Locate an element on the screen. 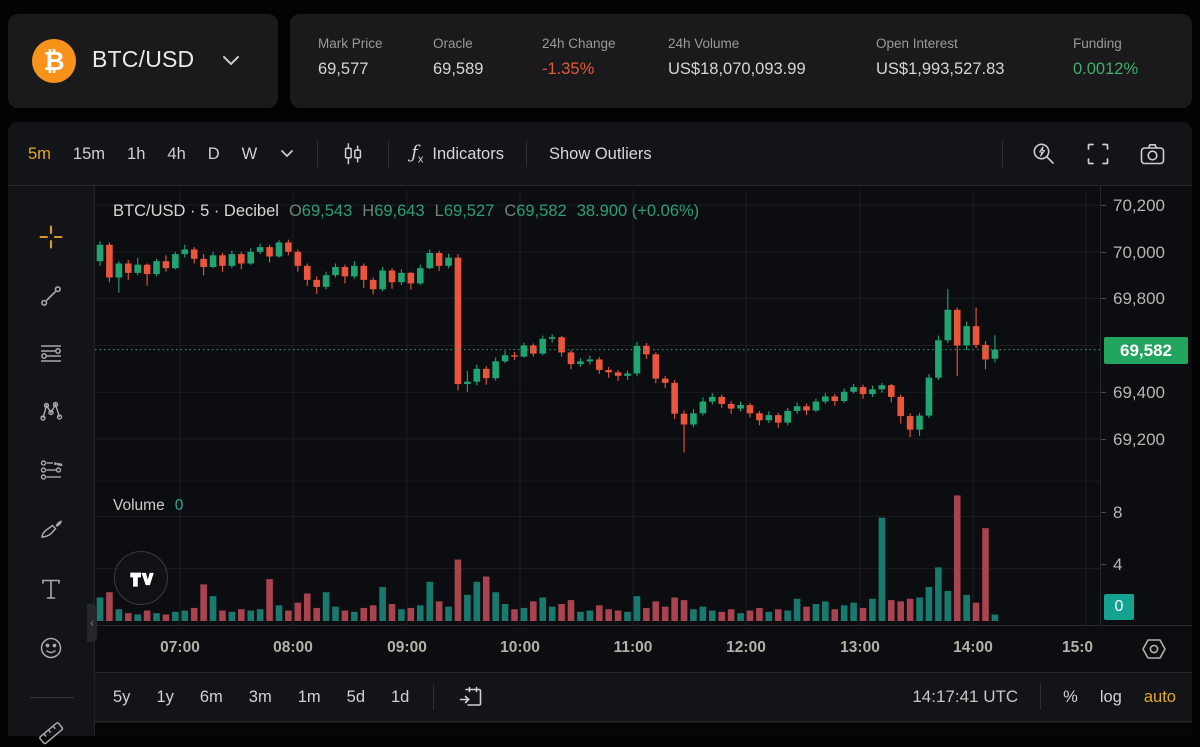 The height and width of the screenshot is (747, 1200). timeframe-W: W is located at coordinates (249, 153).